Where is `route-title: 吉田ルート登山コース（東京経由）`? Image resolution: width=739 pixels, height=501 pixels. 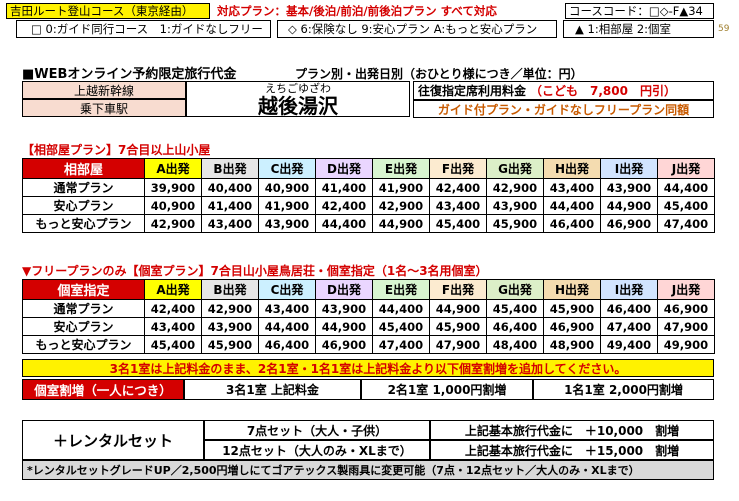
route-title: 吉田ルート登山コース（東京経由） is located at coordinates (108, 11).